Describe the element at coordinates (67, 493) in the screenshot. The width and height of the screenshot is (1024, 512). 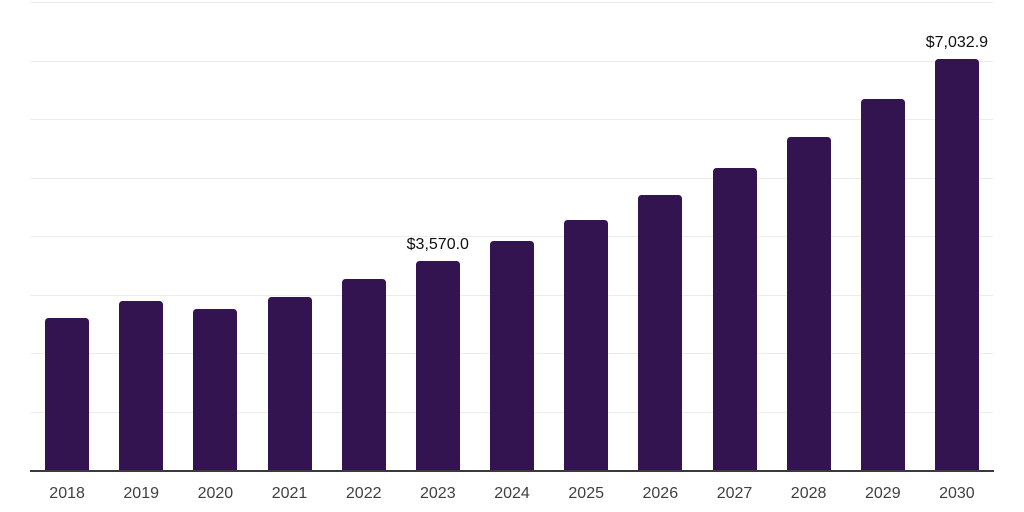
I see `x-tick-2018: 2018` at that location.